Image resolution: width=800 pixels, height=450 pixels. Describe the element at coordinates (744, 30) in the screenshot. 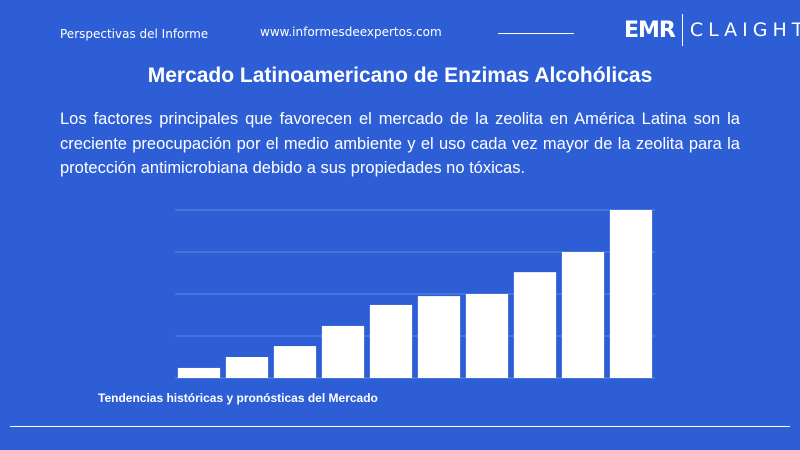

I see `logo-right: CLAIGHT` at that location.